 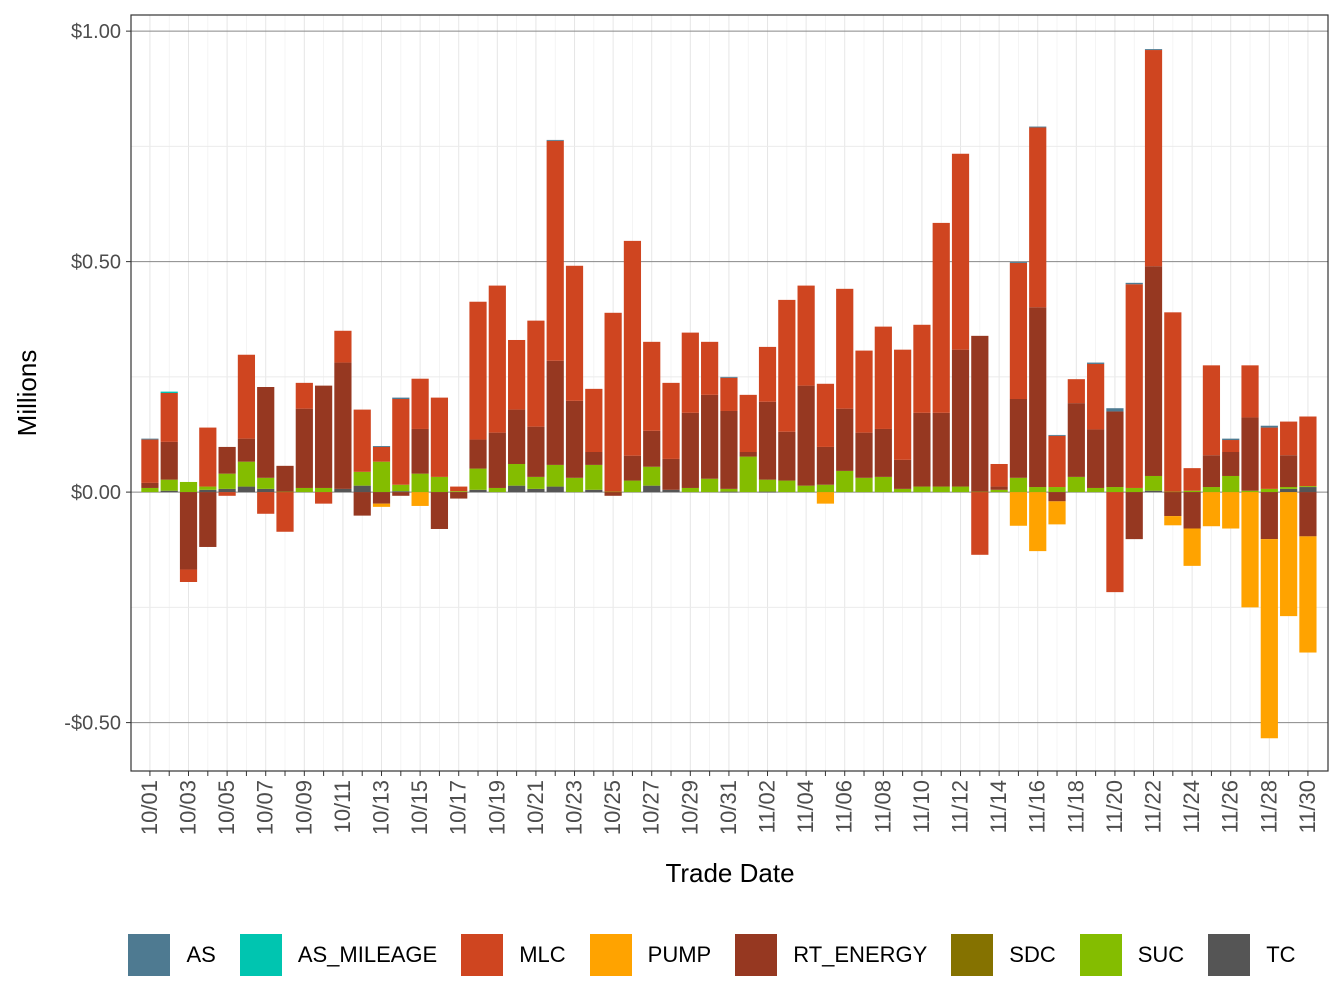 I want to click on x-tick-label: 10/17, so click(x=458, y=807).